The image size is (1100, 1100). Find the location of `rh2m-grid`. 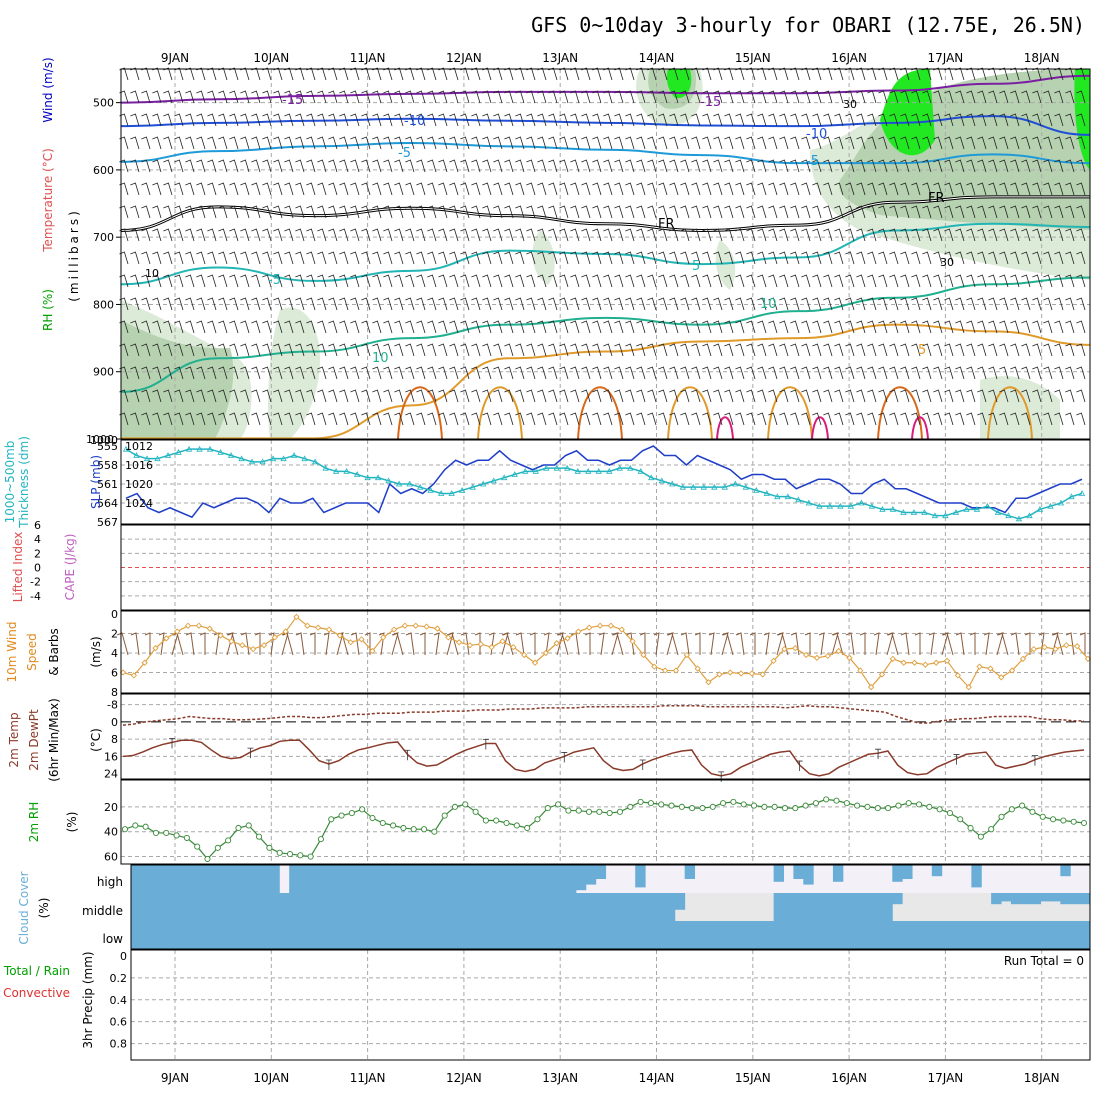

rh2m-grid is located at coordinates (605, 822).